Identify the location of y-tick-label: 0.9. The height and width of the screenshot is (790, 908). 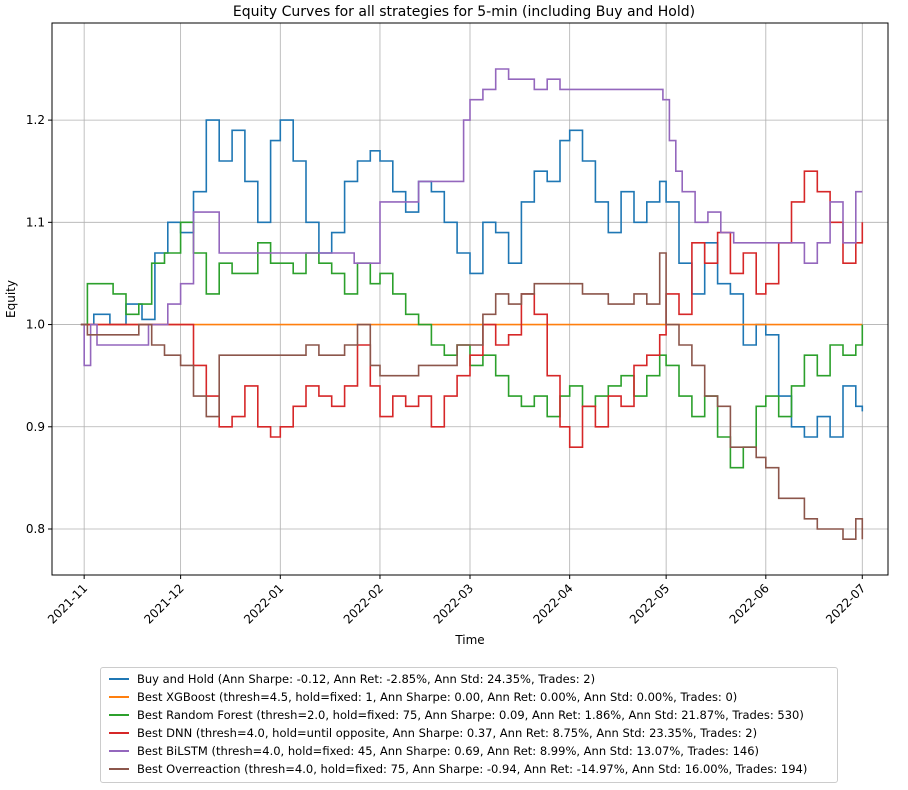
(35, 427).